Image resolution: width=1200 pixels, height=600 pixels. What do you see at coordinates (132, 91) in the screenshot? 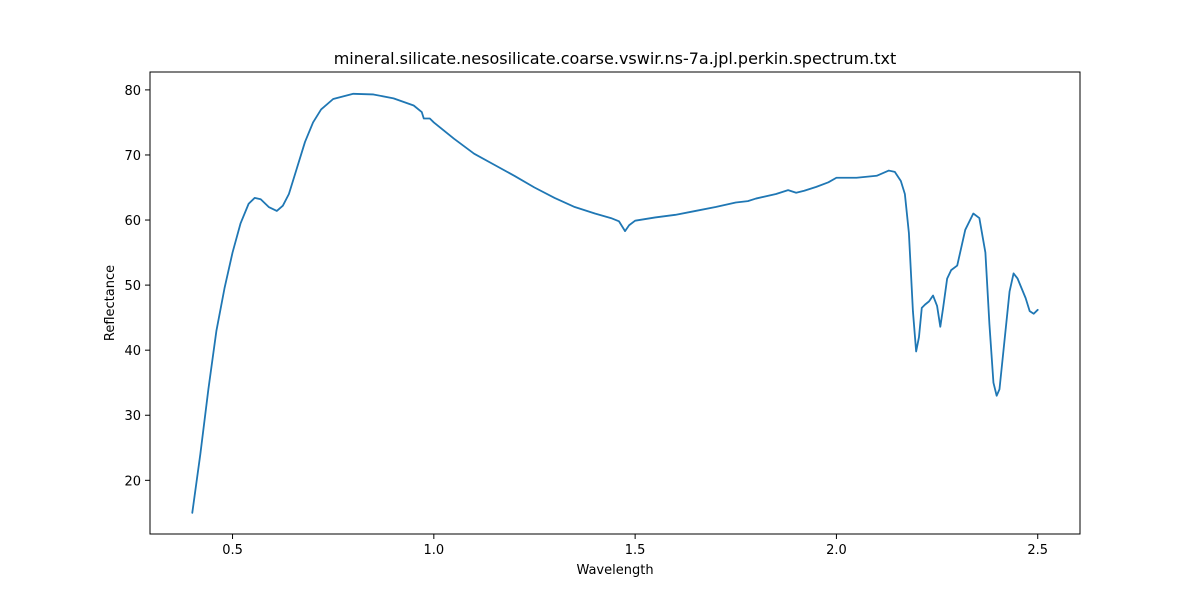
I see `y-tick-label: 80` at bounding box center [132, 91].